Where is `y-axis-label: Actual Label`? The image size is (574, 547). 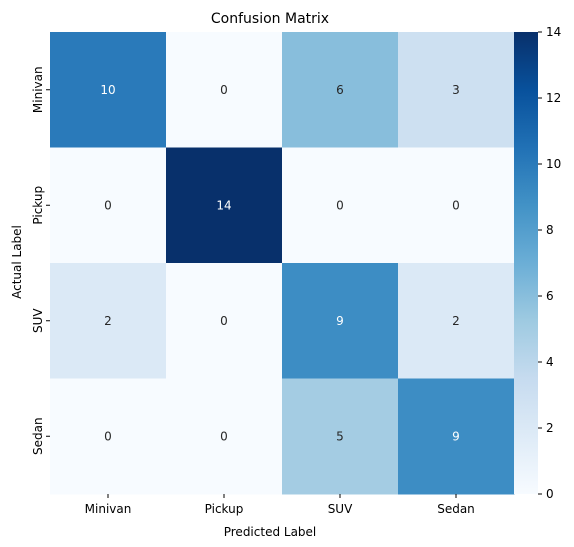 y-axis-label: Actual Label is located at coordinates (17, 262).